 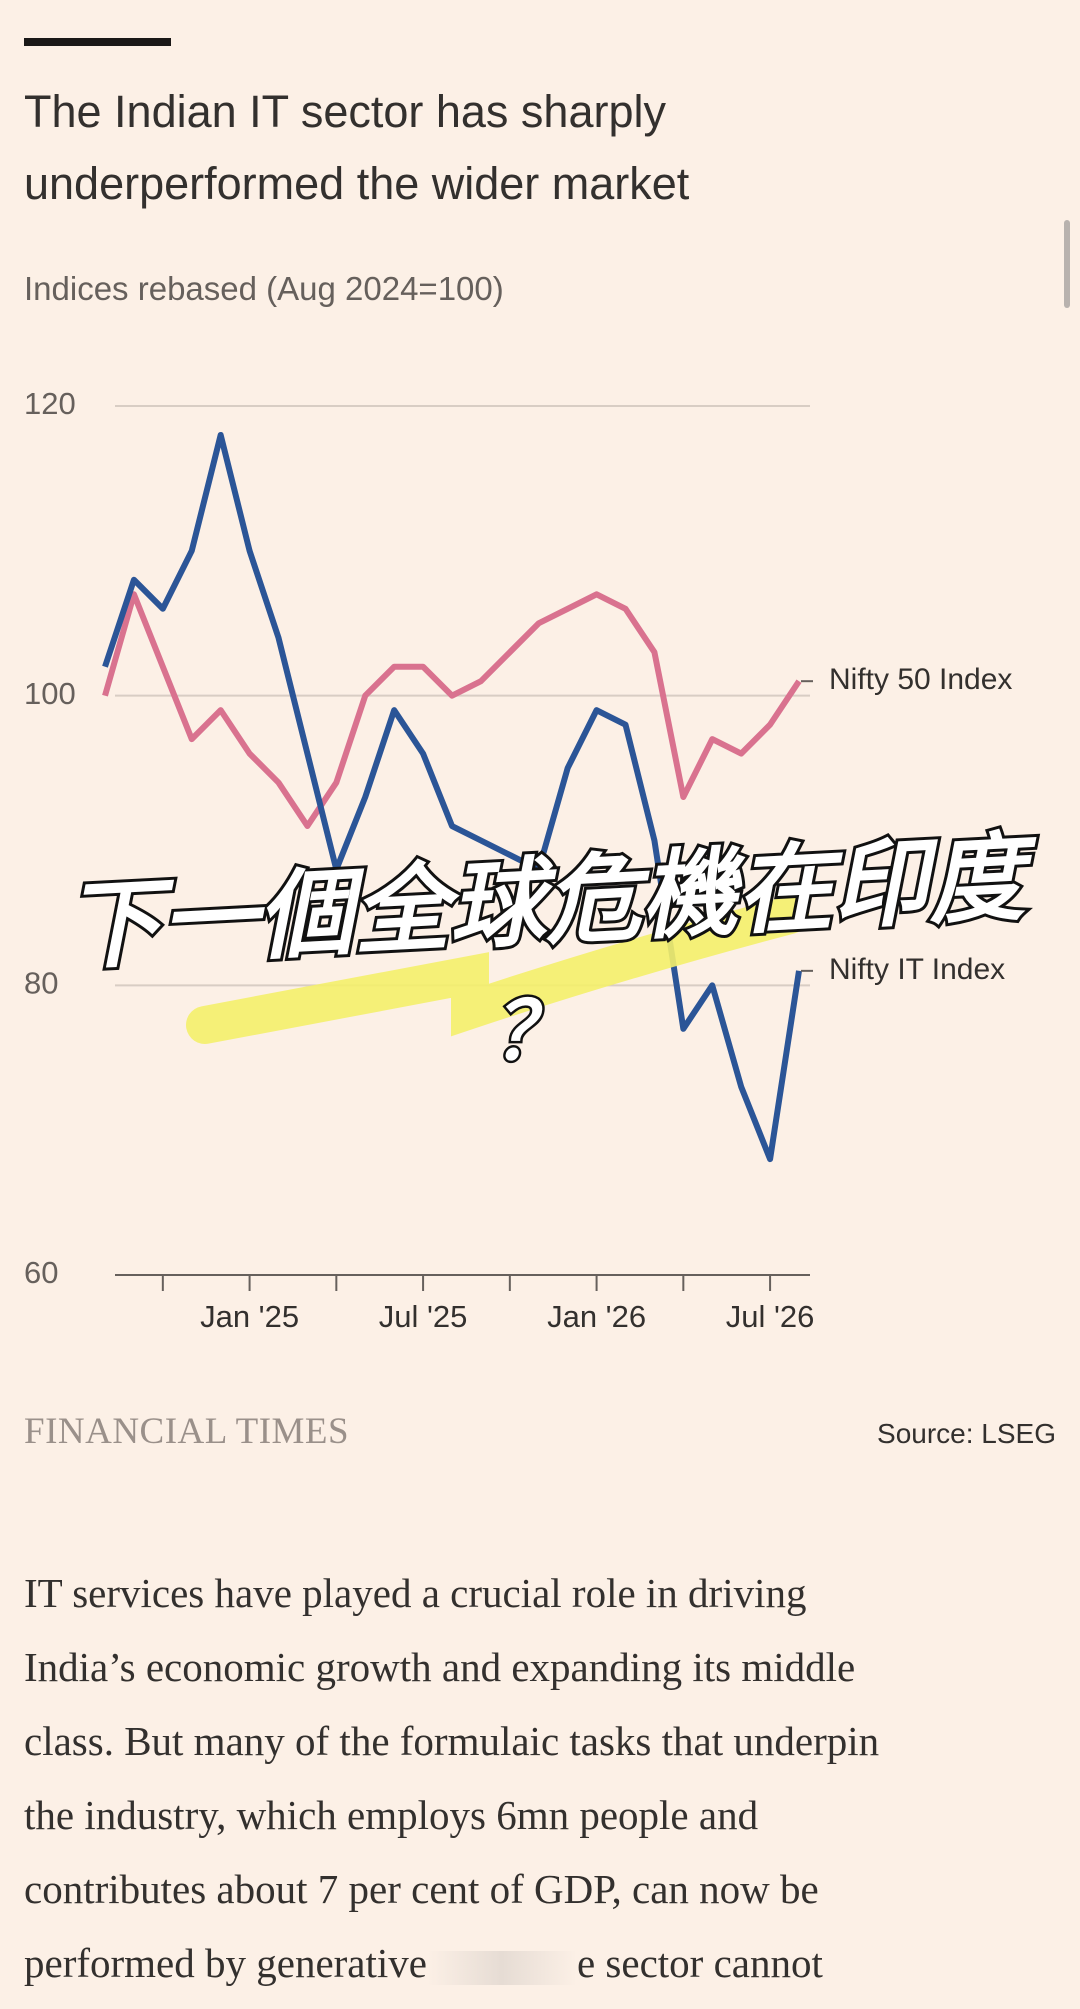 What do you see at coordinates (1067, 264) in the screenshot?
I see `scrollbar` at bounding box center [1067, 264].